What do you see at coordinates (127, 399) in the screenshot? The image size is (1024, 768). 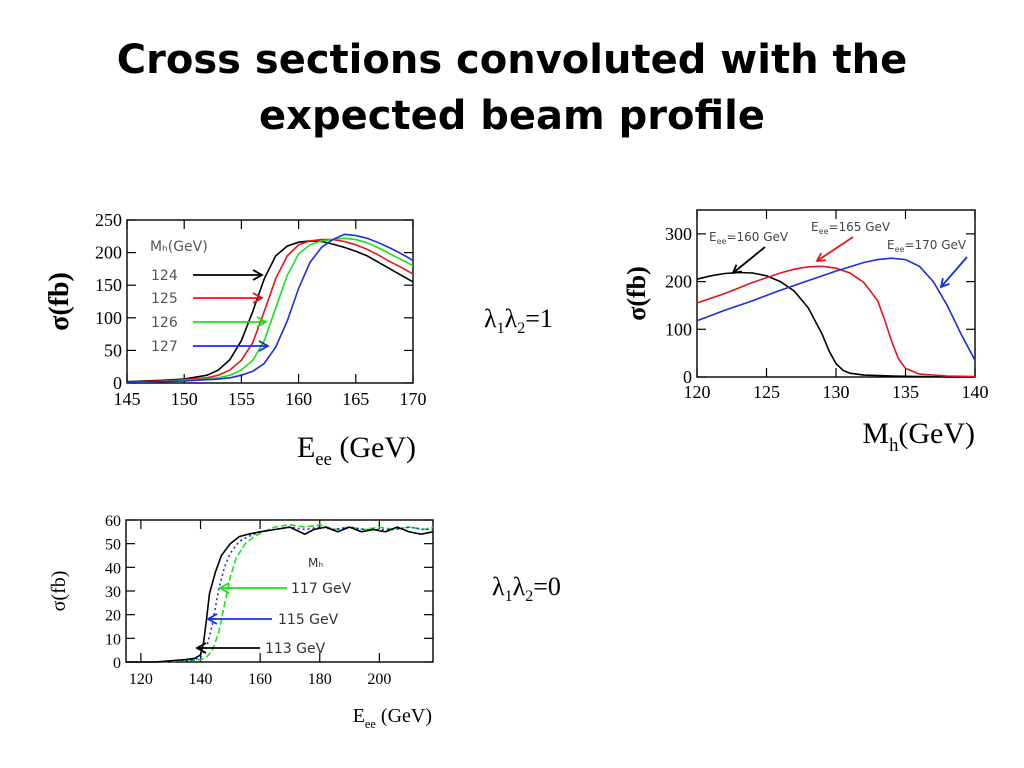 I see `x-tick-label: 145` at bounding box center [127, 399].